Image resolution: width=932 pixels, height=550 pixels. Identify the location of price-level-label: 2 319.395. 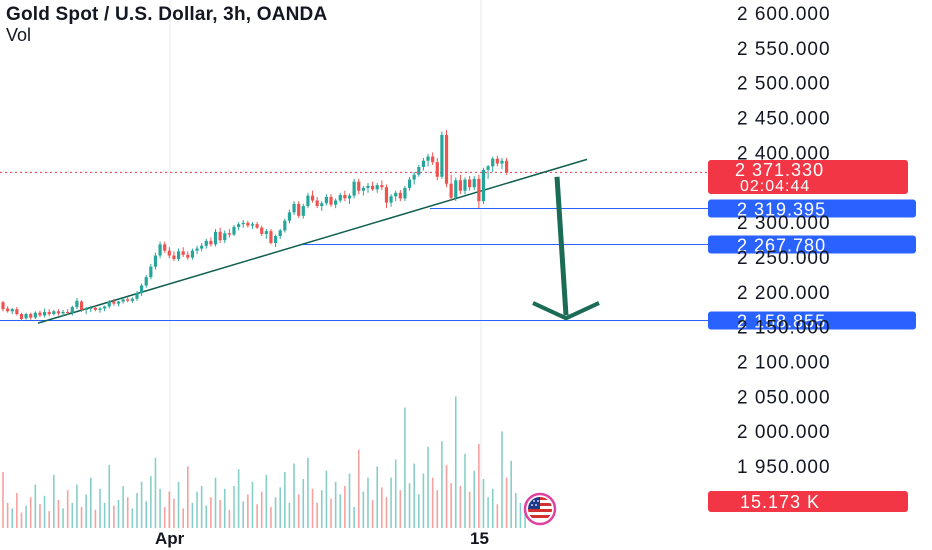
(781, 210).